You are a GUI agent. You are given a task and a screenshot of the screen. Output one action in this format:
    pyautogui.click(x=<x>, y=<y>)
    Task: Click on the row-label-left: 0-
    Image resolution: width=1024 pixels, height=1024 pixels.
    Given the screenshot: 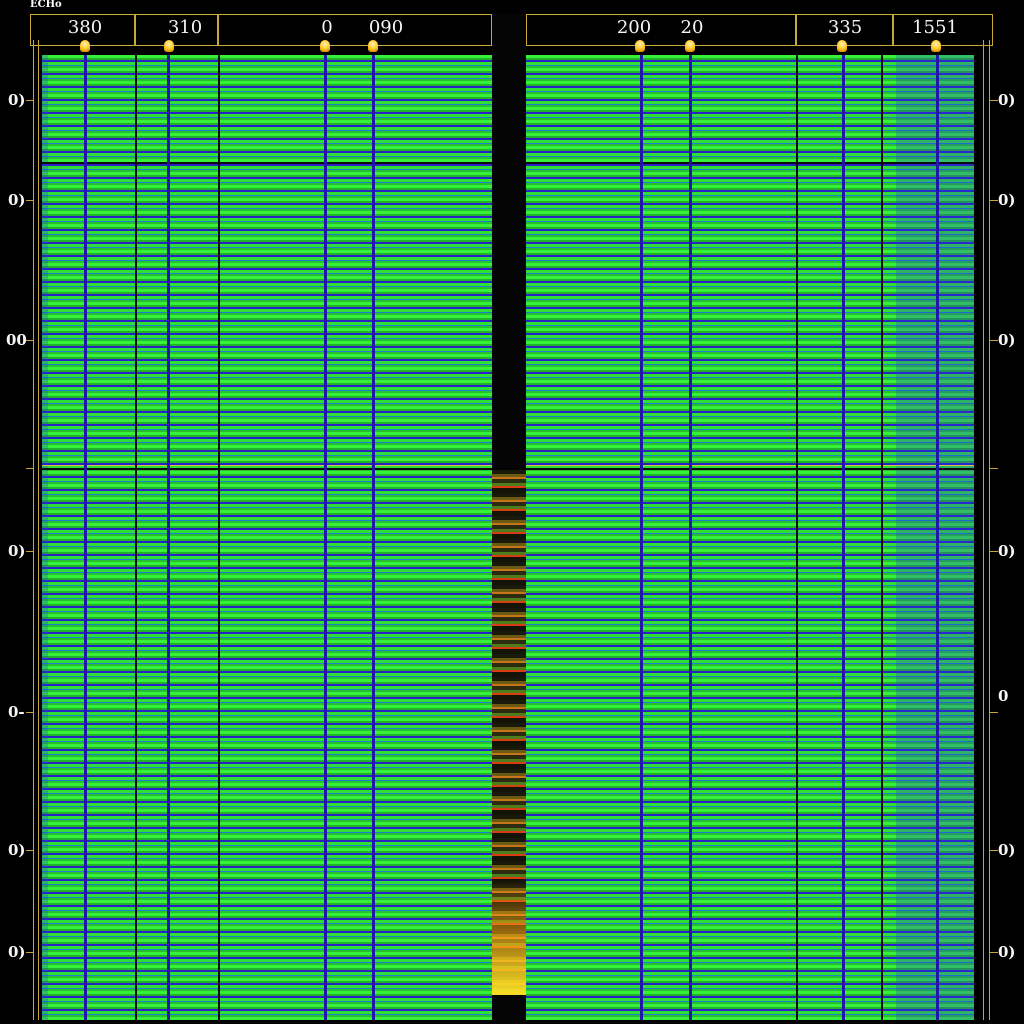 What is the action you would take?
    pyautogui.click(x=16, y=712)
    